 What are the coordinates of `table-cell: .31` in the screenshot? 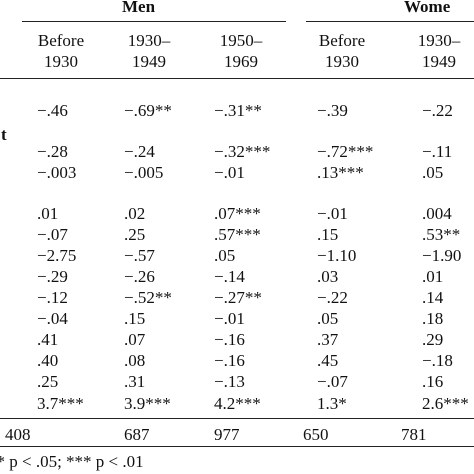 It's located at (135, 381).